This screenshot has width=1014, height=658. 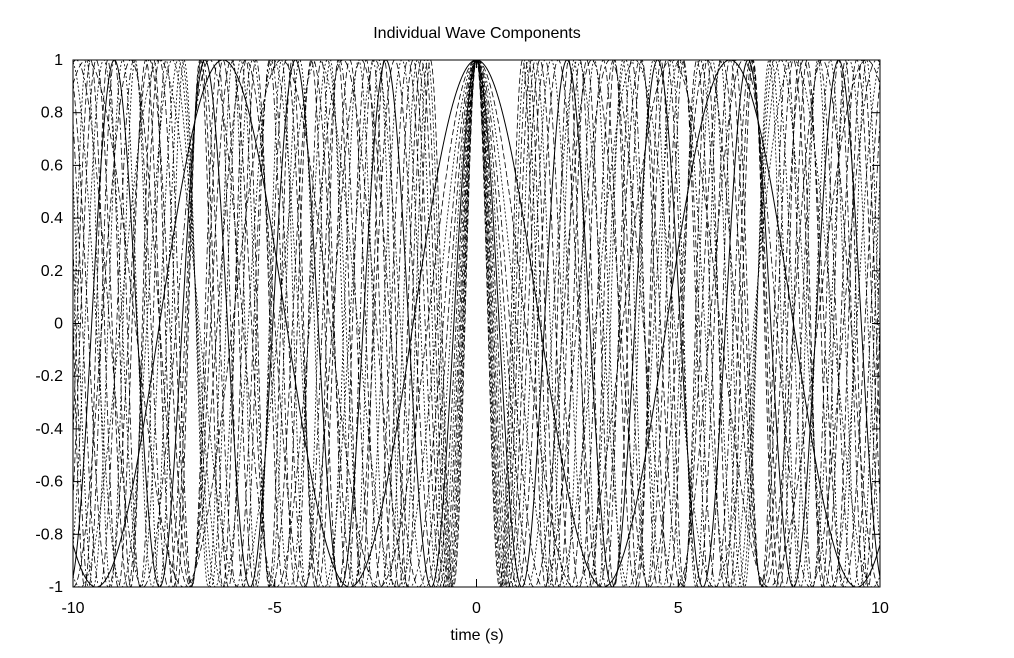 What do you see at coordinates (52, 218) in the screenshot?
I see `y-tick-label: 0.4` at bounding box center [52, 218].